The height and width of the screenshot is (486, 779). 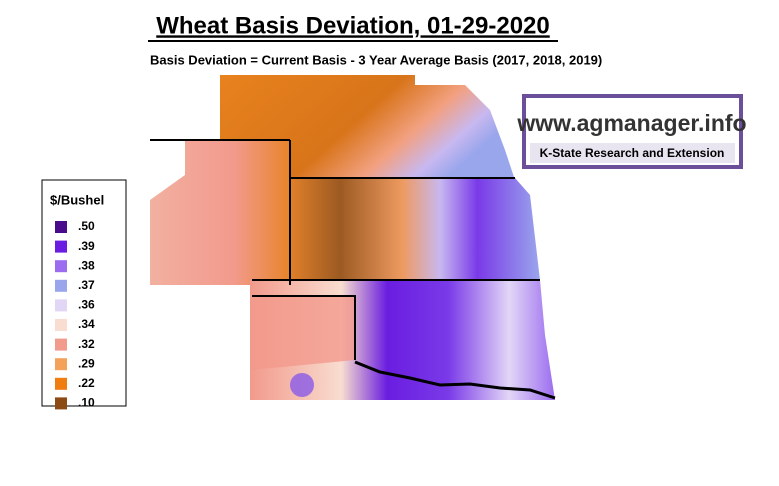 What do you see at coordinates (353, 25) in the screenshot?
I see `title: Wheat Basis Deviation, 01-29-2020` at bounding box center [353, 25].